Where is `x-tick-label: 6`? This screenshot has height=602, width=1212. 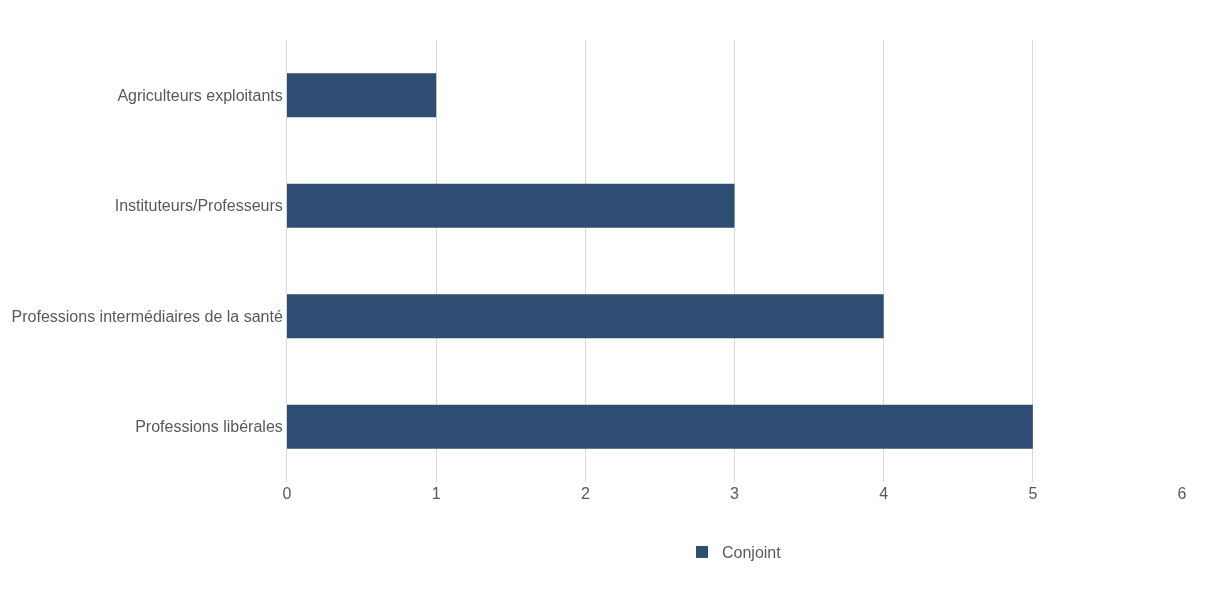 x-tick-label: 6 is located at coordinates (1182, 493).